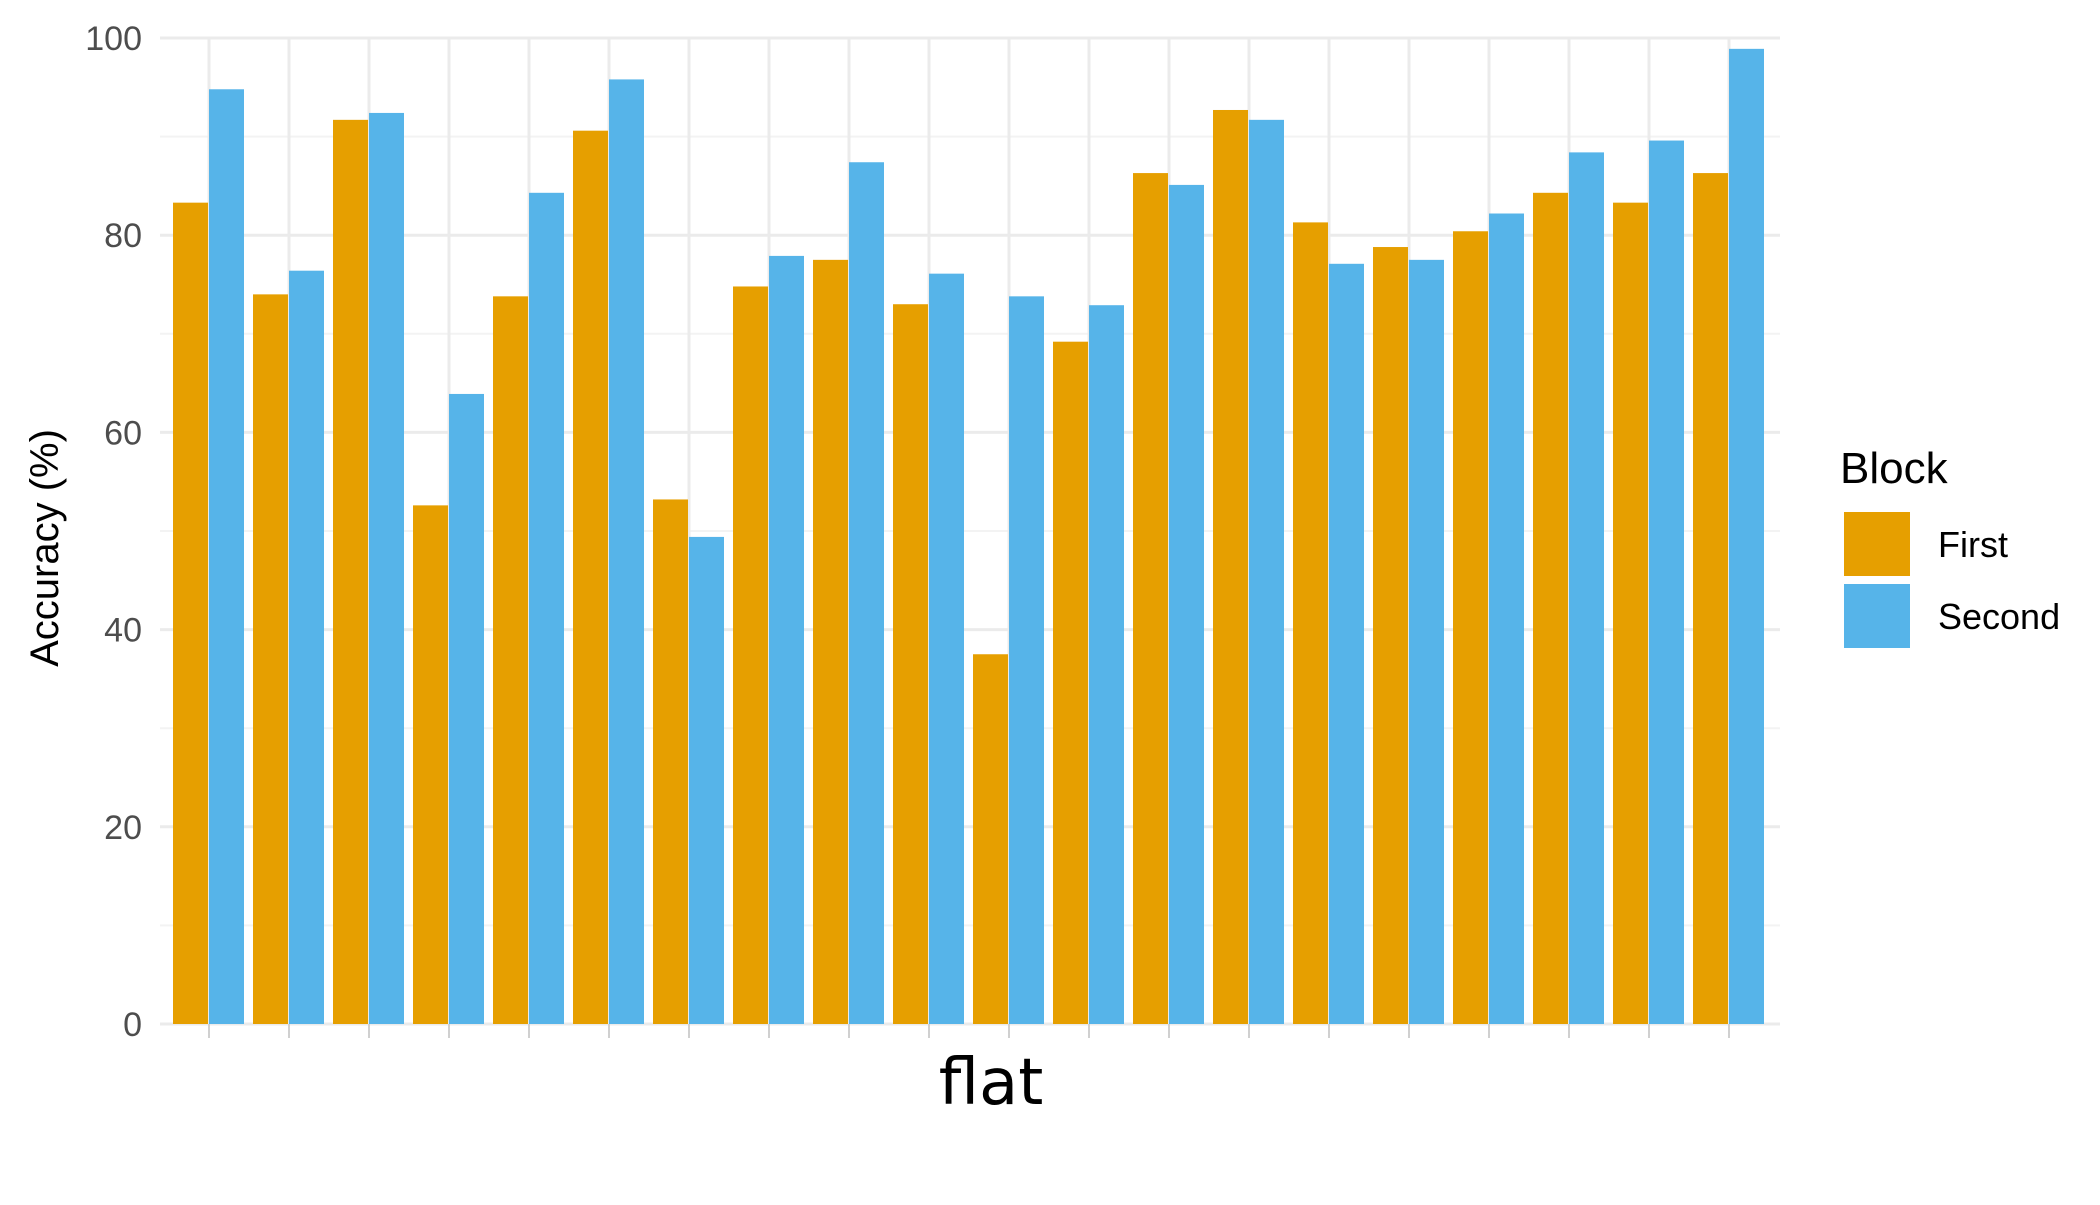 This screenshot has width=2100, height=1205. I want to click on y-tick-label: 80, so click(123, 236).